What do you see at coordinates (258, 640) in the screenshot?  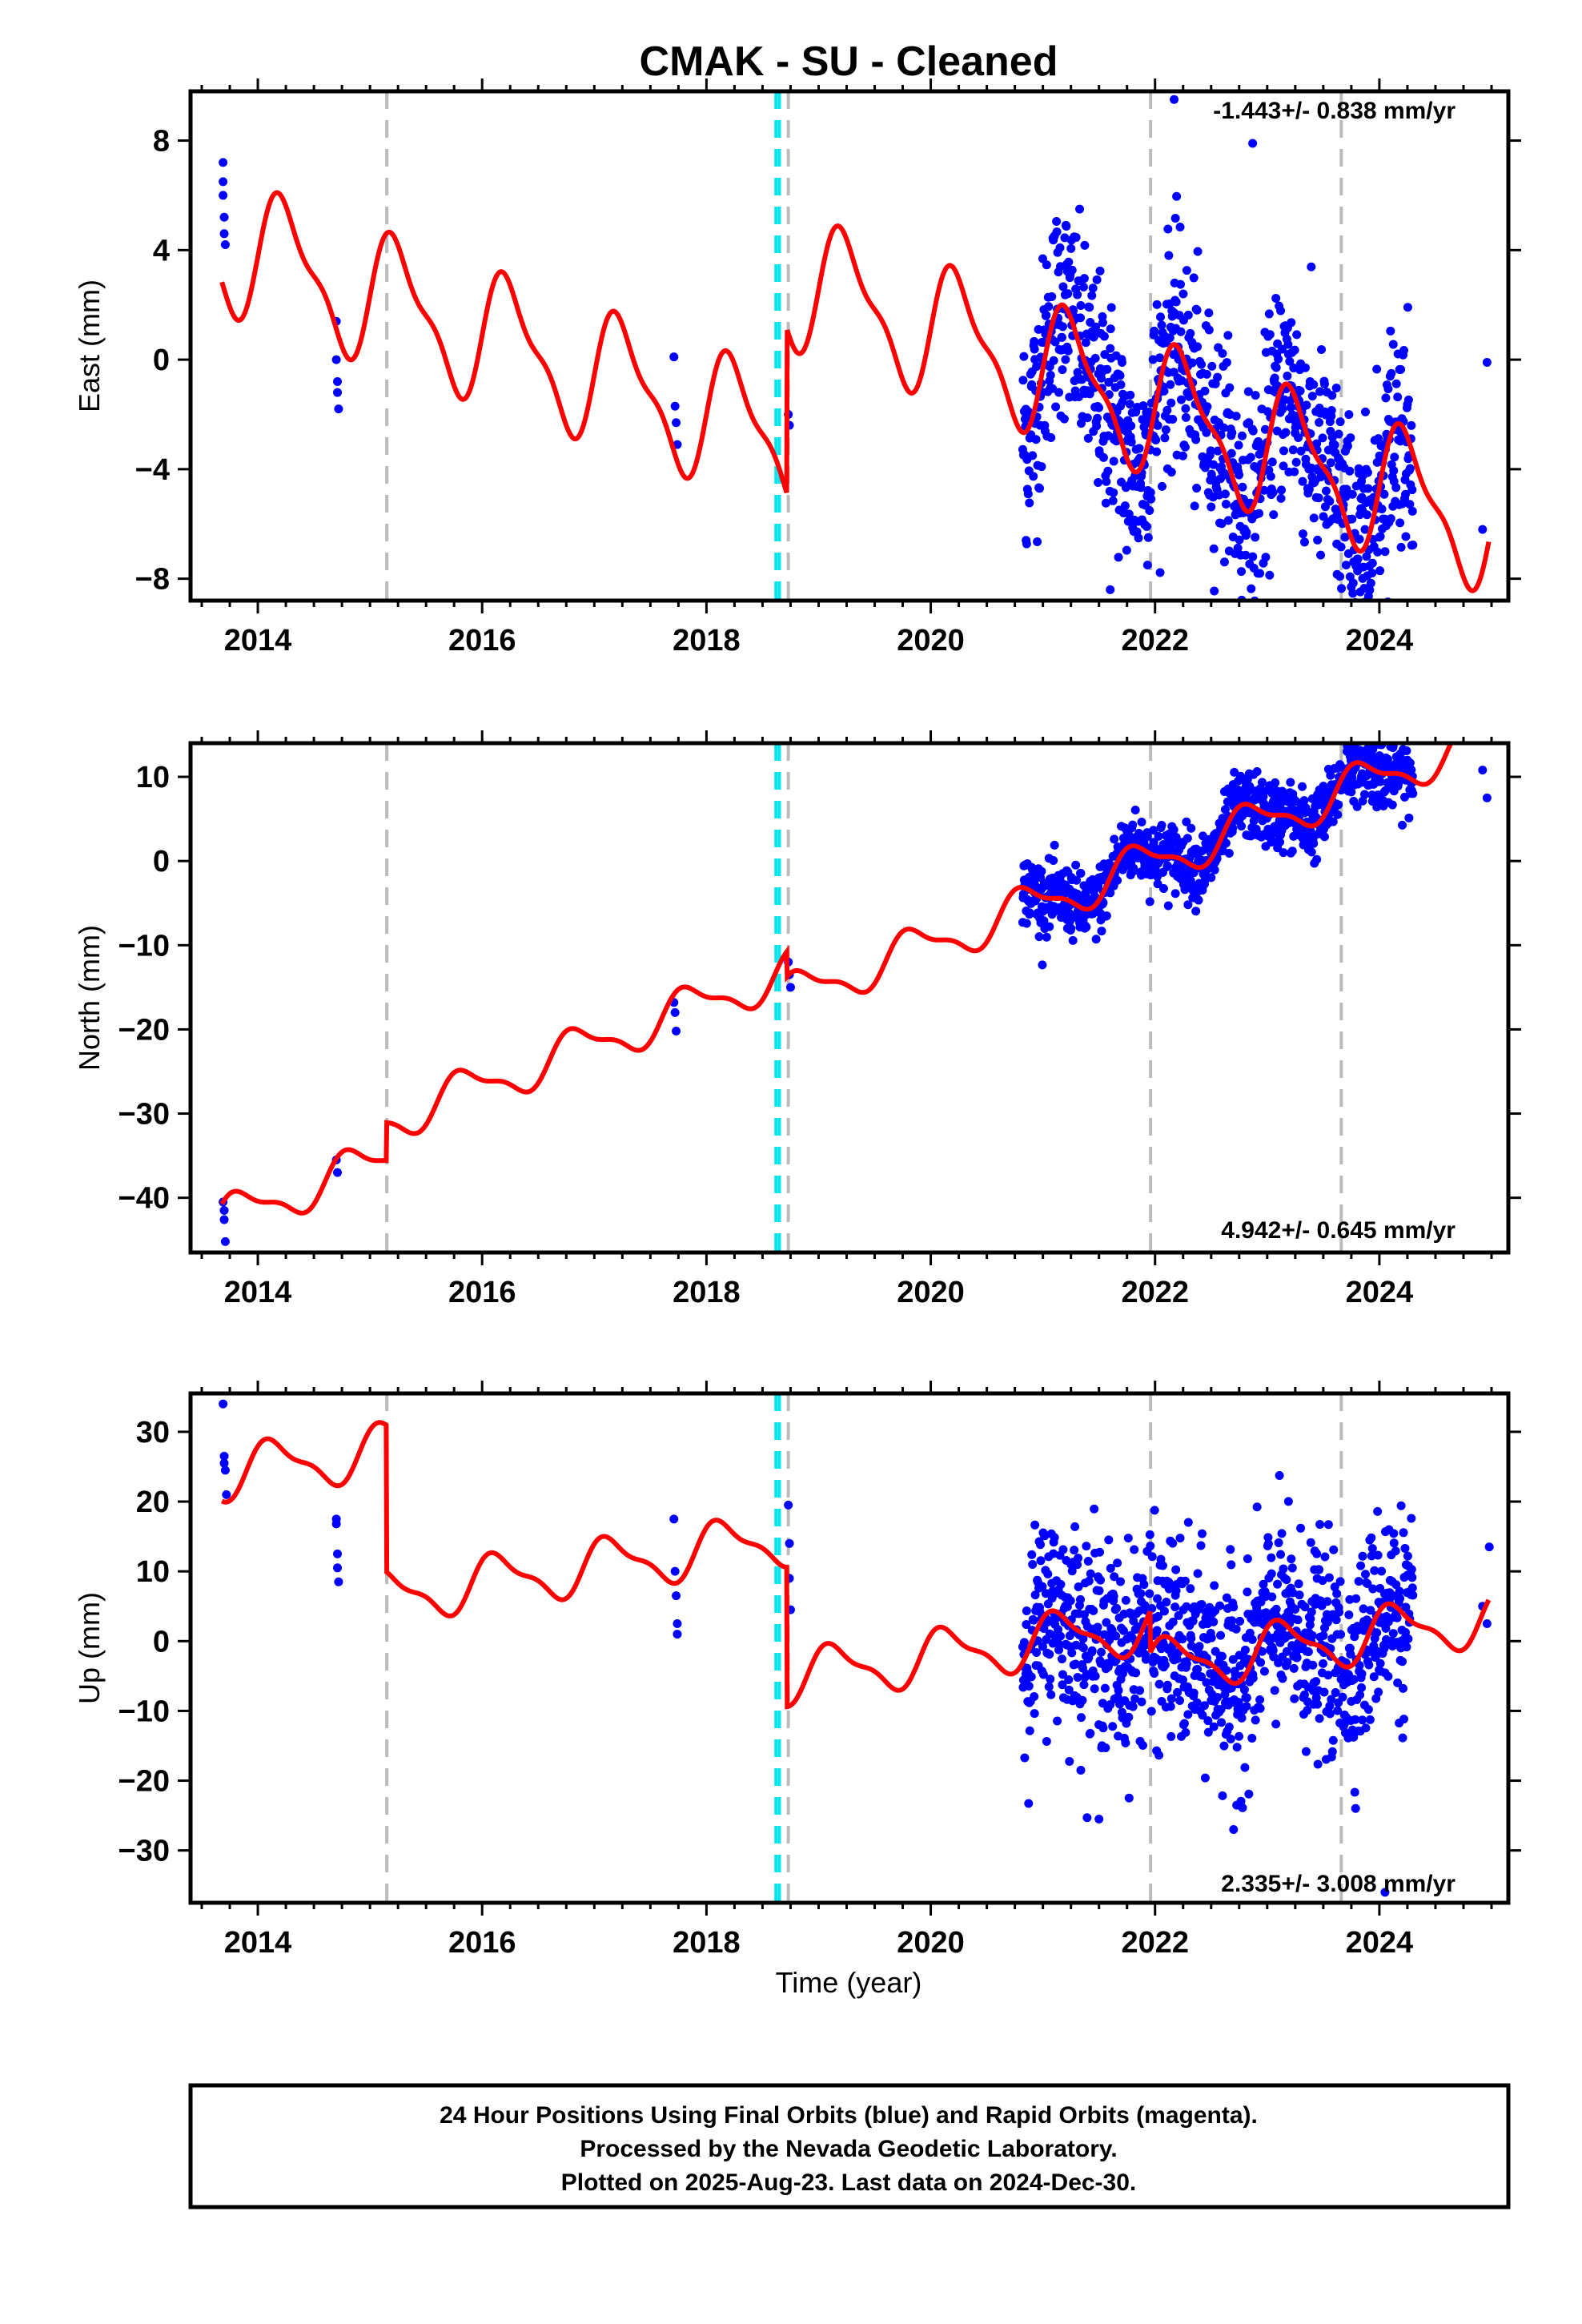 I see `x-tick-label: 2014` at bounding box center [258, 640].